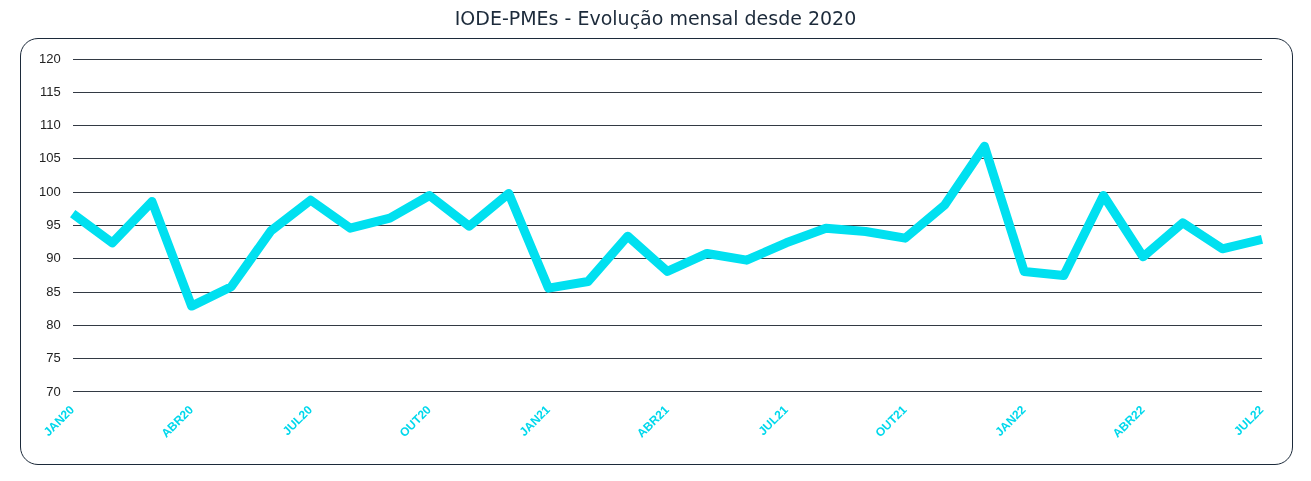 The image size is (1311, 481). I want to click on y-tick-label: 100, so click(49, 191).